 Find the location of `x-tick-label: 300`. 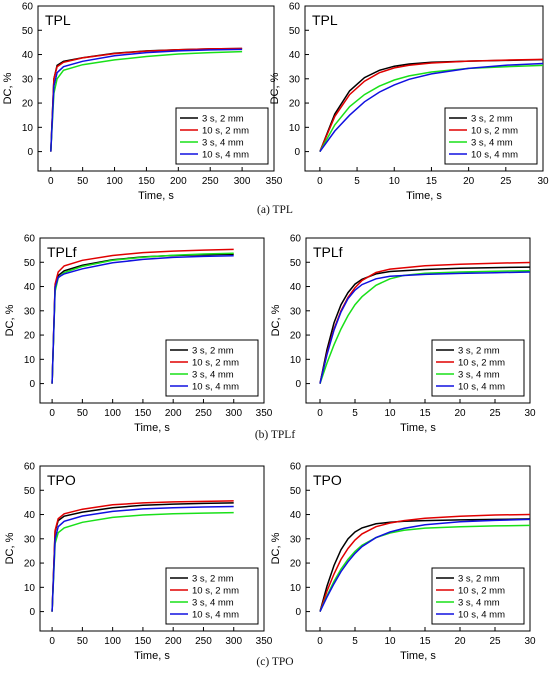

x-tick-label: 300 is located at coordinates (233, 413).